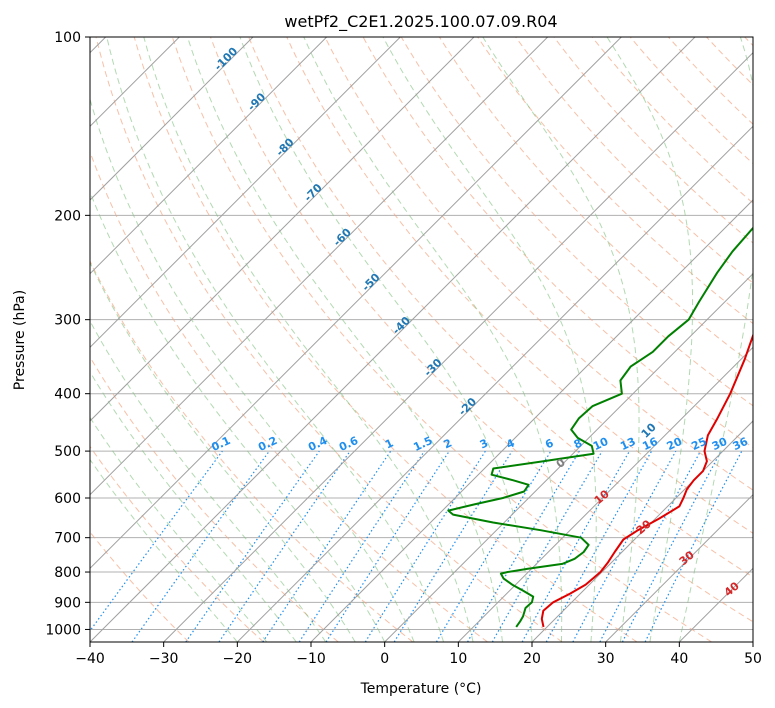  Describe the element at coordinates (67, 539) in the screenshot. I see `y-tick-label: 700` at that location.